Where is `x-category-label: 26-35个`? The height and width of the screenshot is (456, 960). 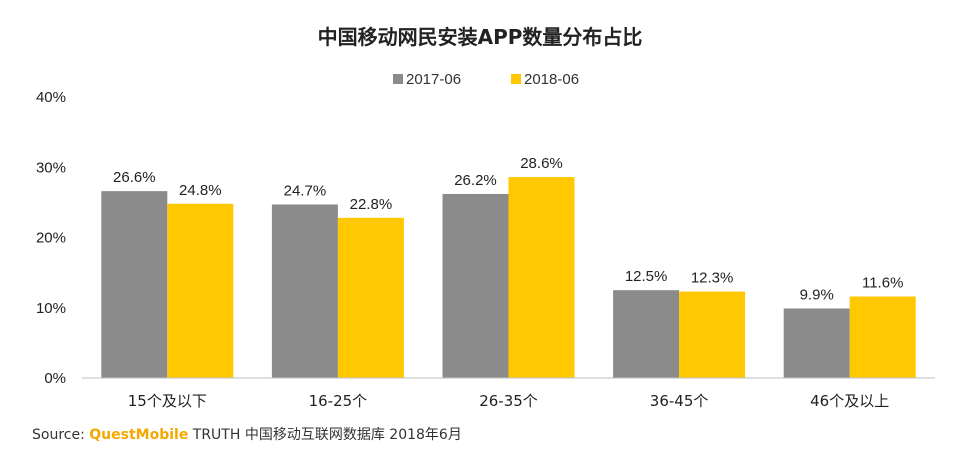 x-category-label: 26-35个 is located at coordinates (508, 401).